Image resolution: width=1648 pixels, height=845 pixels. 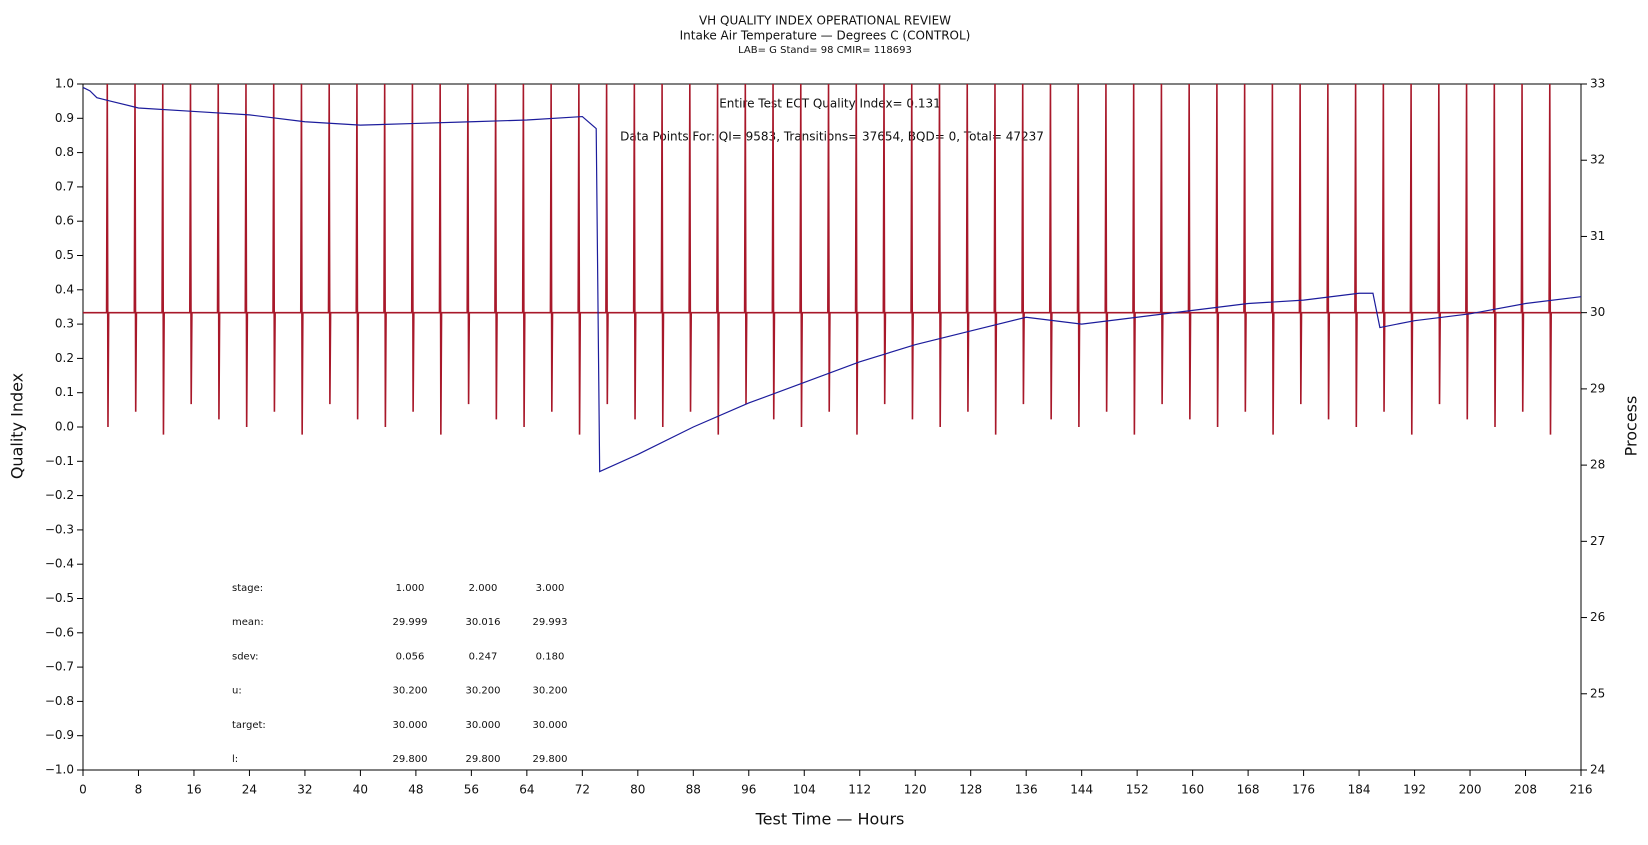 I want to click on y-tick-label: 0.9, so click(x=64, y=118).